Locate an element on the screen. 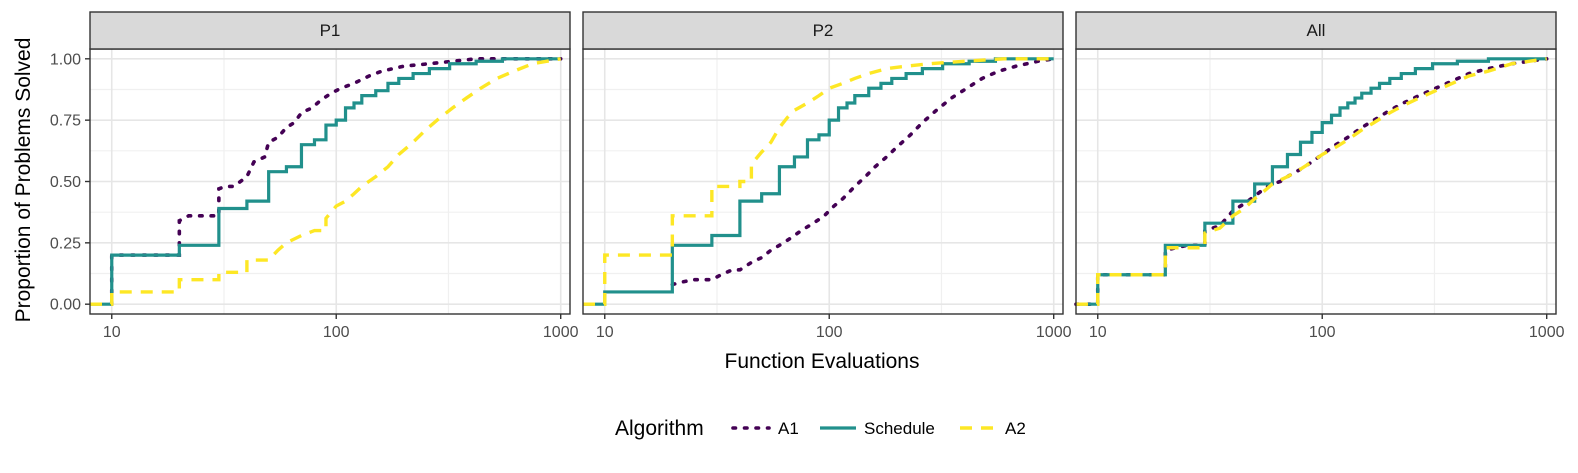 The width and height of the screenshot is (1578, 473). series-line-a1 is located at coordinates (863, 172).